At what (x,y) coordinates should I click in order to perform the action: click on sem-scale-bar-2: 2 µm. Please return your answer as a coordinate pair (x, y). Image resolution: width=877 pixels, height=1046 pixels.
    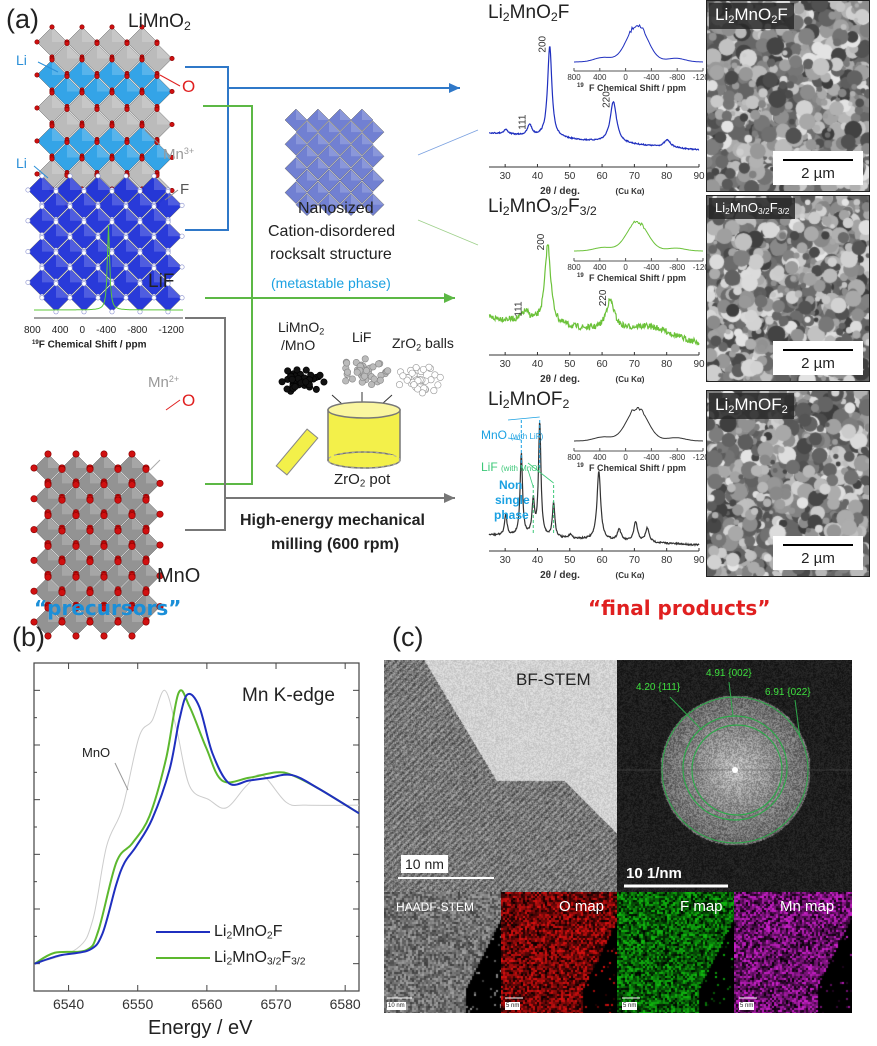
    Looking at the image, I should click on (818, 358).